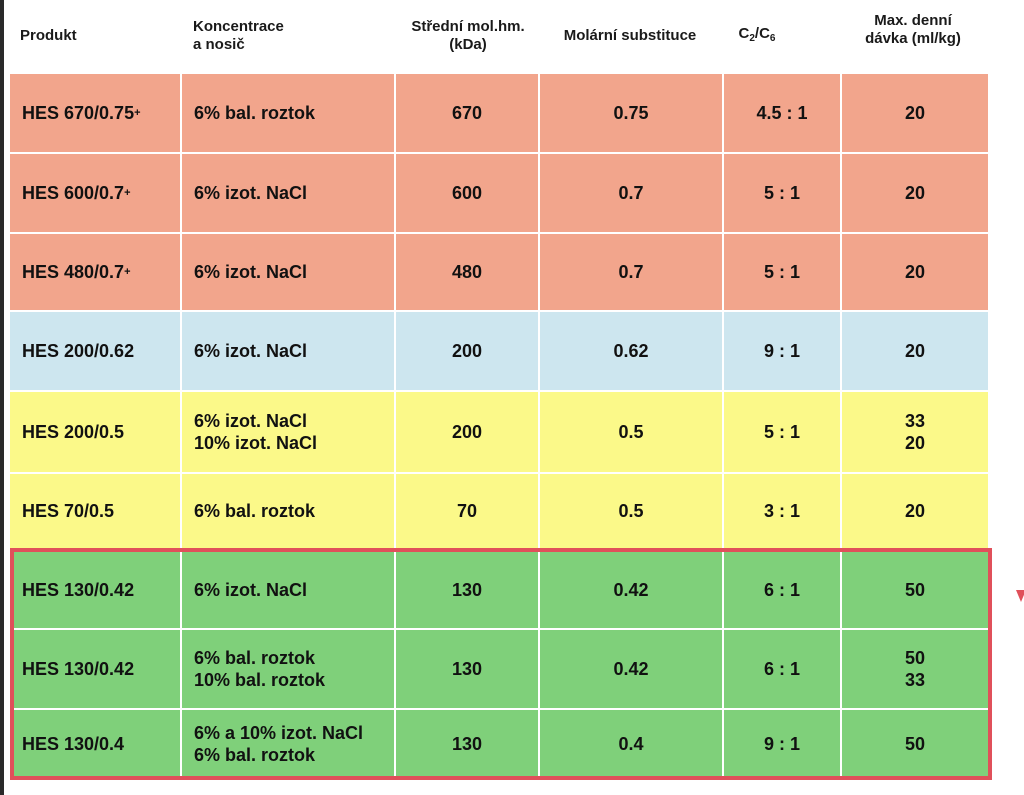  Describe the element at coordinates (468, 113) in the screenshot. I see `cell-mol-hm: 670` at that location.